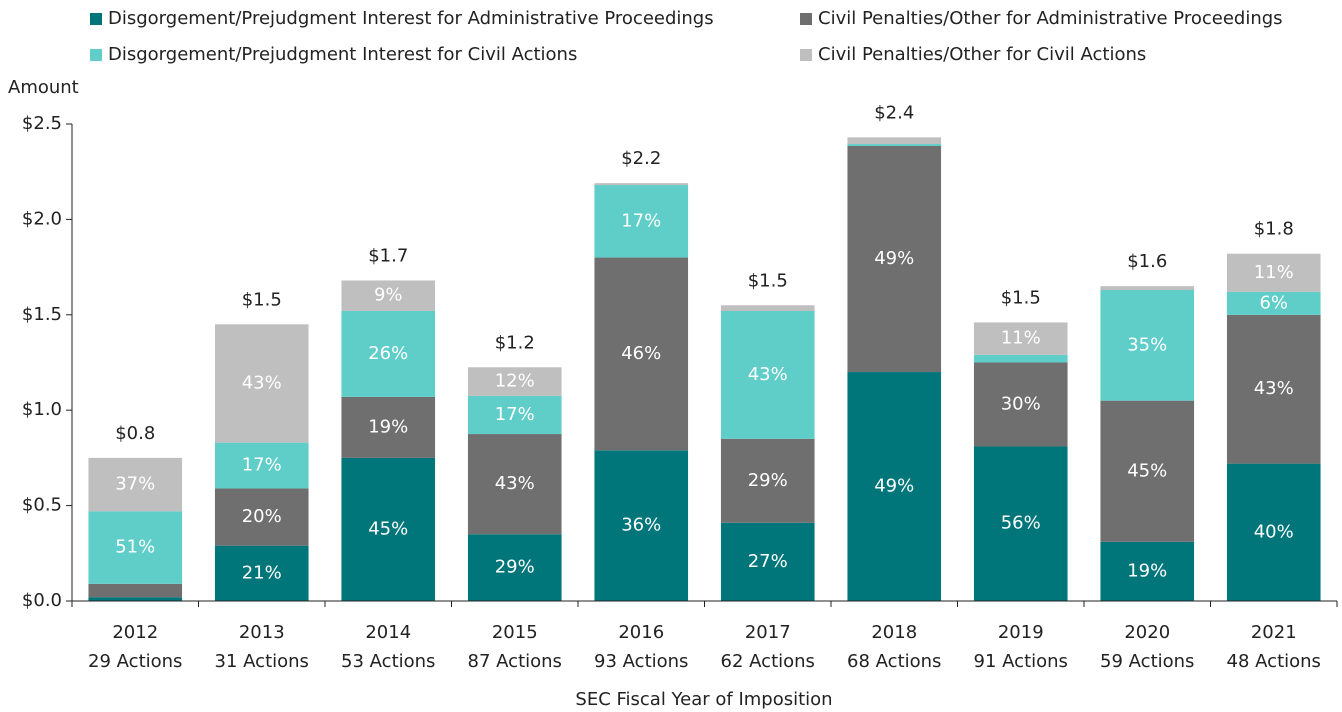 The height and width of the screenshot is (712, 1342). What do you see at coordinates (1147, 632) in the screenshot?
I see `x-tick-label: 2020` at bounding box center [1147, 632].